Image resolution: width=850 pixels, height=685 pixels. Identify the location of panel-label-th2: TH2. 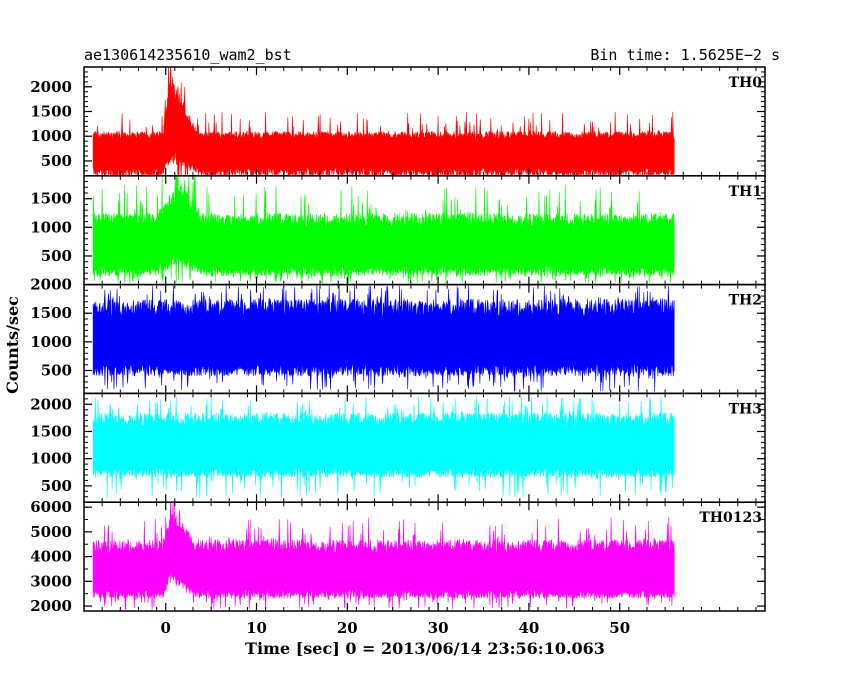
(745, 301).